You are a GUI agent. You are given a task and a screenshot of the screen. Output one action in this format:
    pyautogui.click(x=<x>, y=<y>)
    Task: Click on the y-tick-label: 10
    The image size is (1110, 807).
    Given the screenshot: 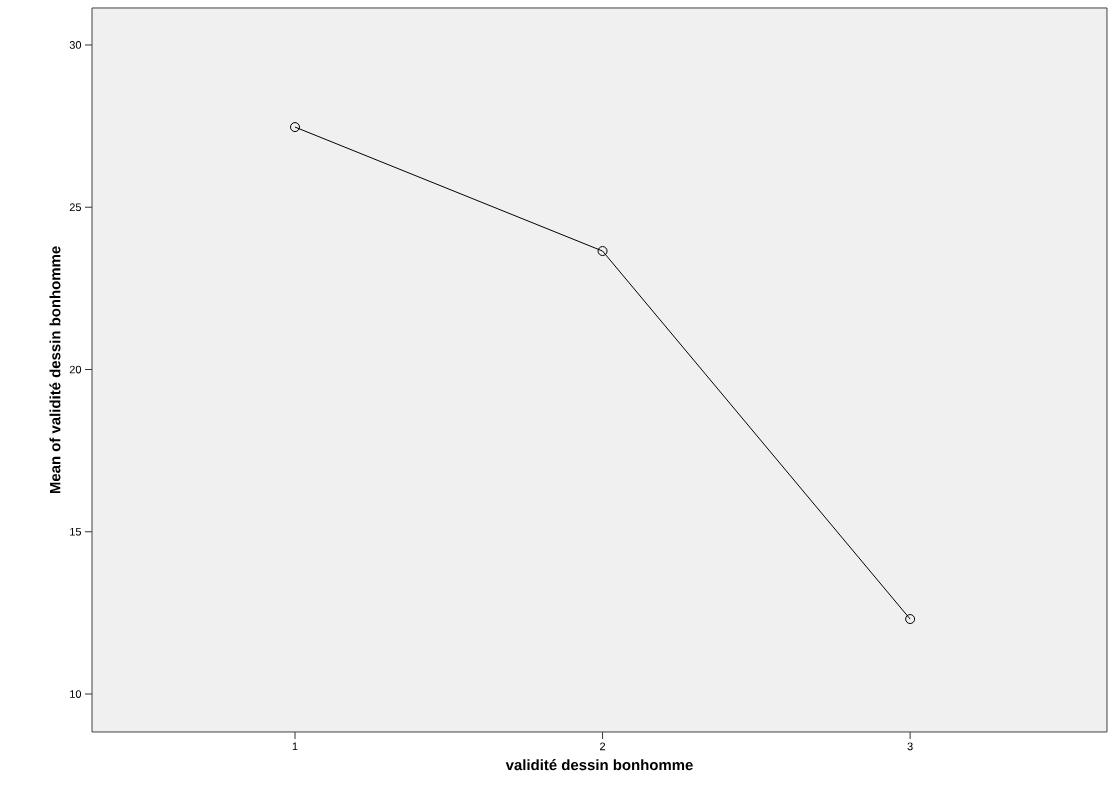 What is the action you would take?
    pyautogui.click(x=76, y=694)
    